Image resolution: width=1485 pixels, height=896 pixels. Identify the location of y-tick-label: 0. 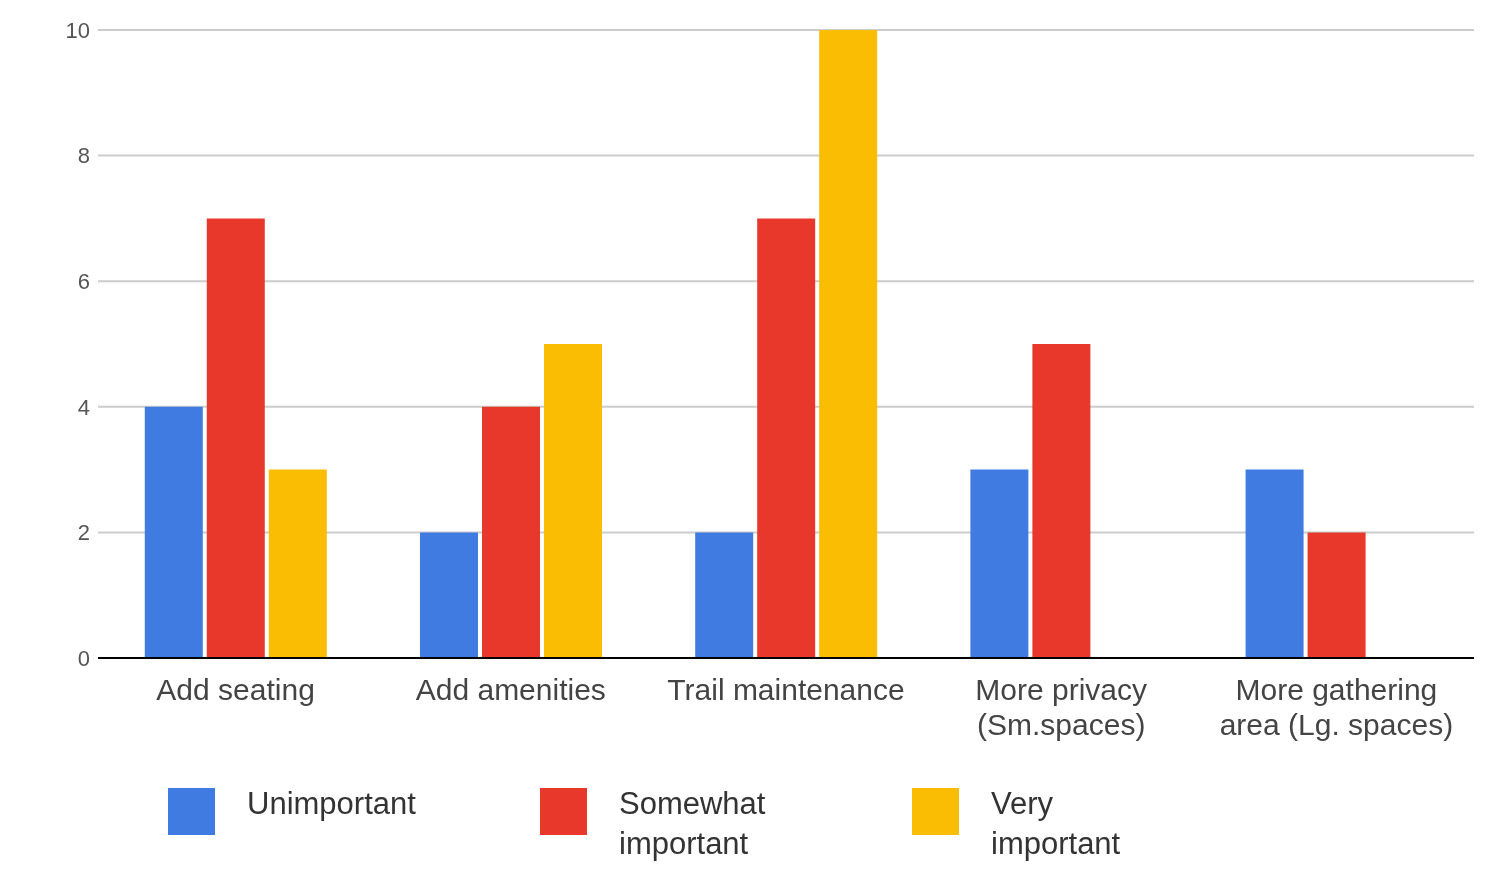
(83, 658).